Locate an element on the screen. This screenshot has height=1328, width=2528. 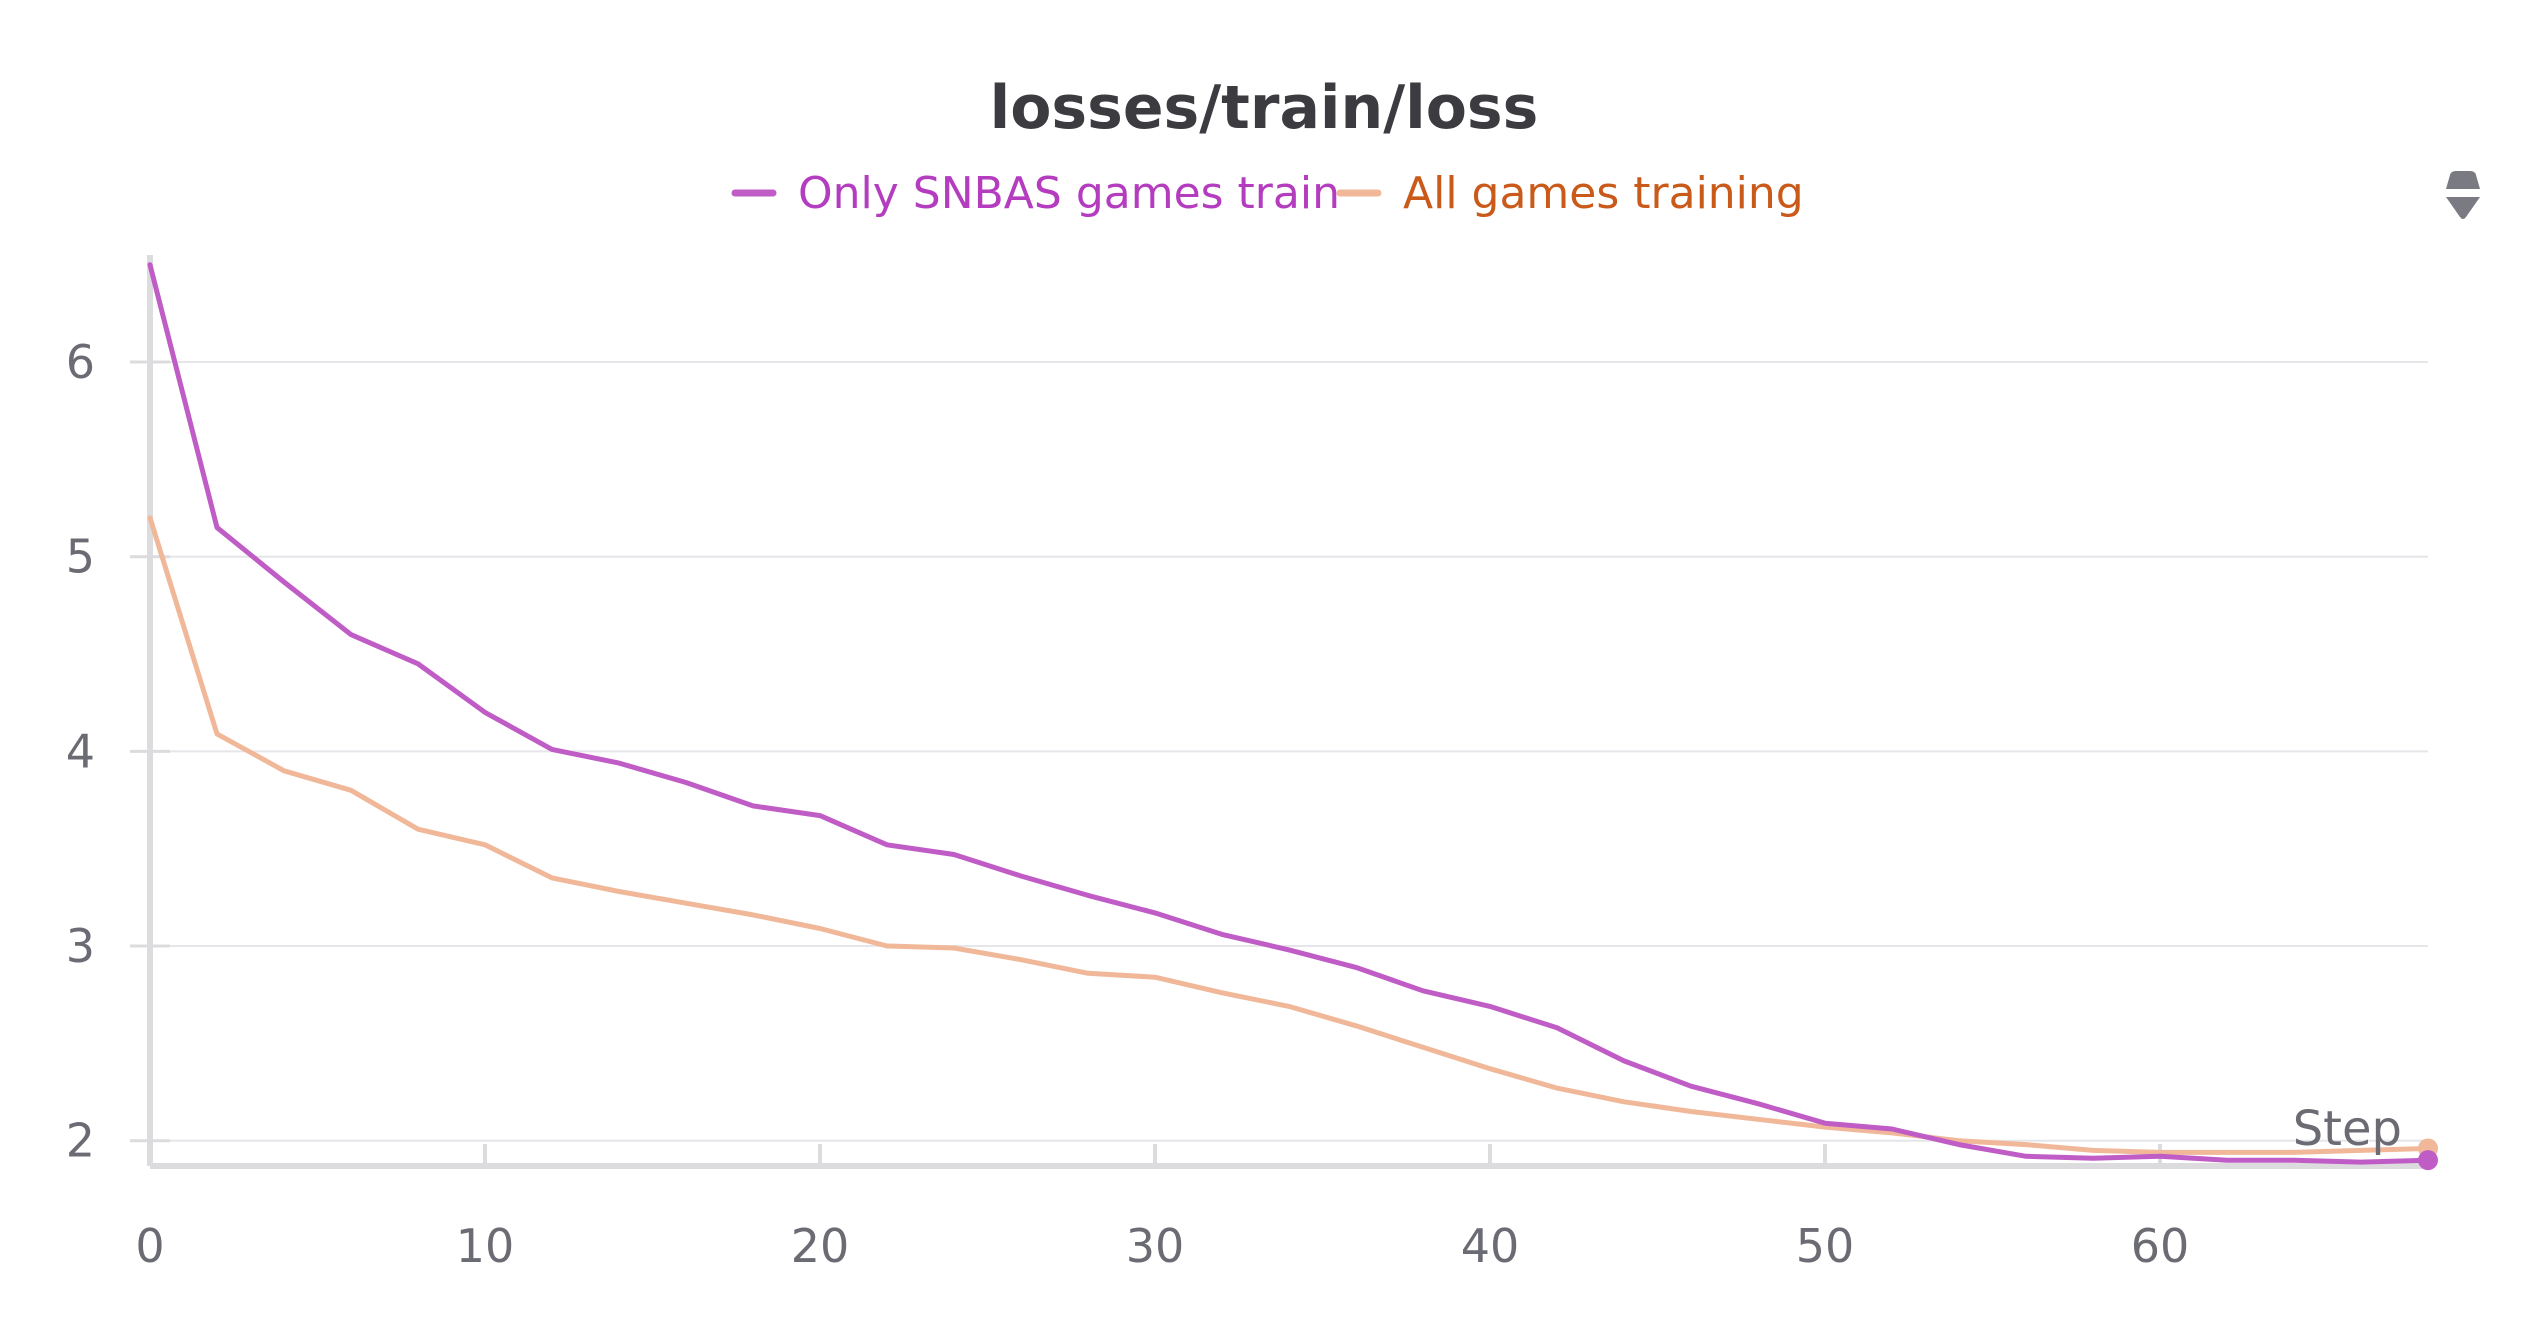
x-axis-label: Step is located at coordinates (2347, 1129).